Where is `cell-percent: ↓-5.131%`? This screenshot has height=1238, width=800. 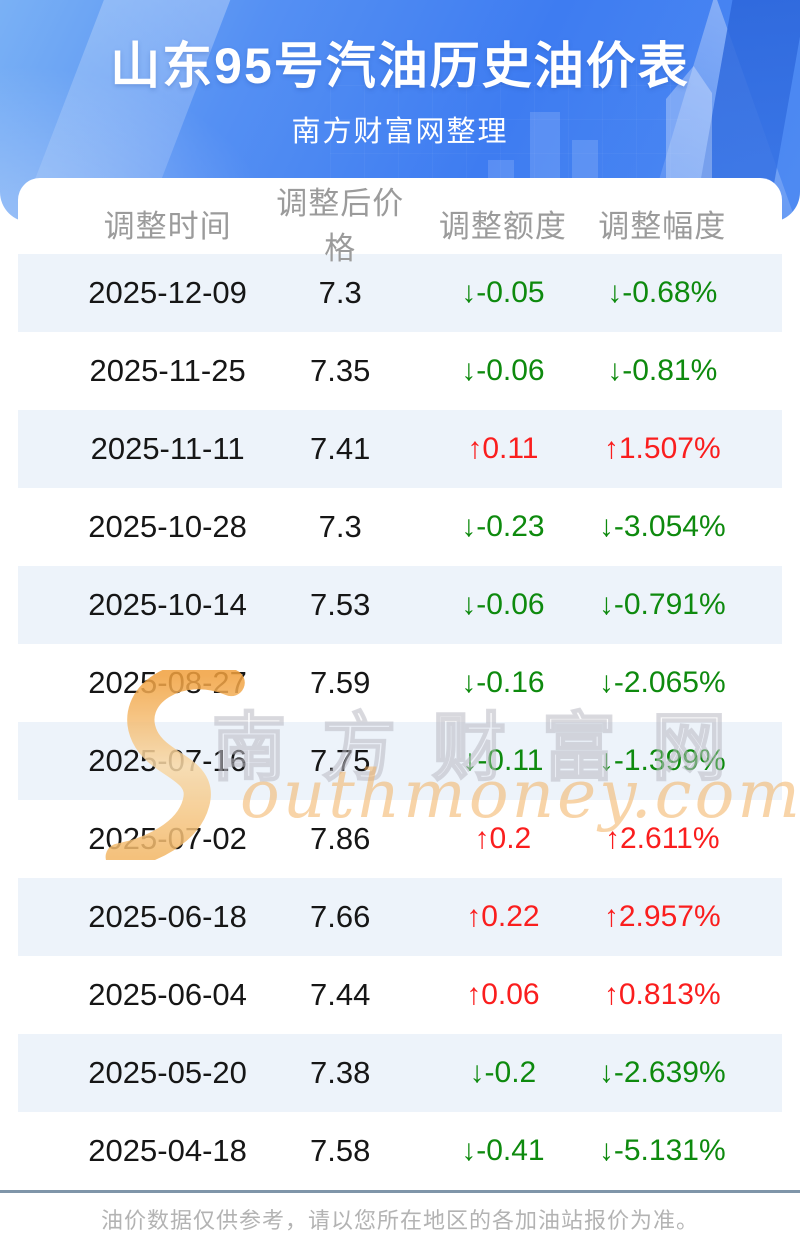
cell-percent: ↓-5.131% is located at coordinates (662, 1150).